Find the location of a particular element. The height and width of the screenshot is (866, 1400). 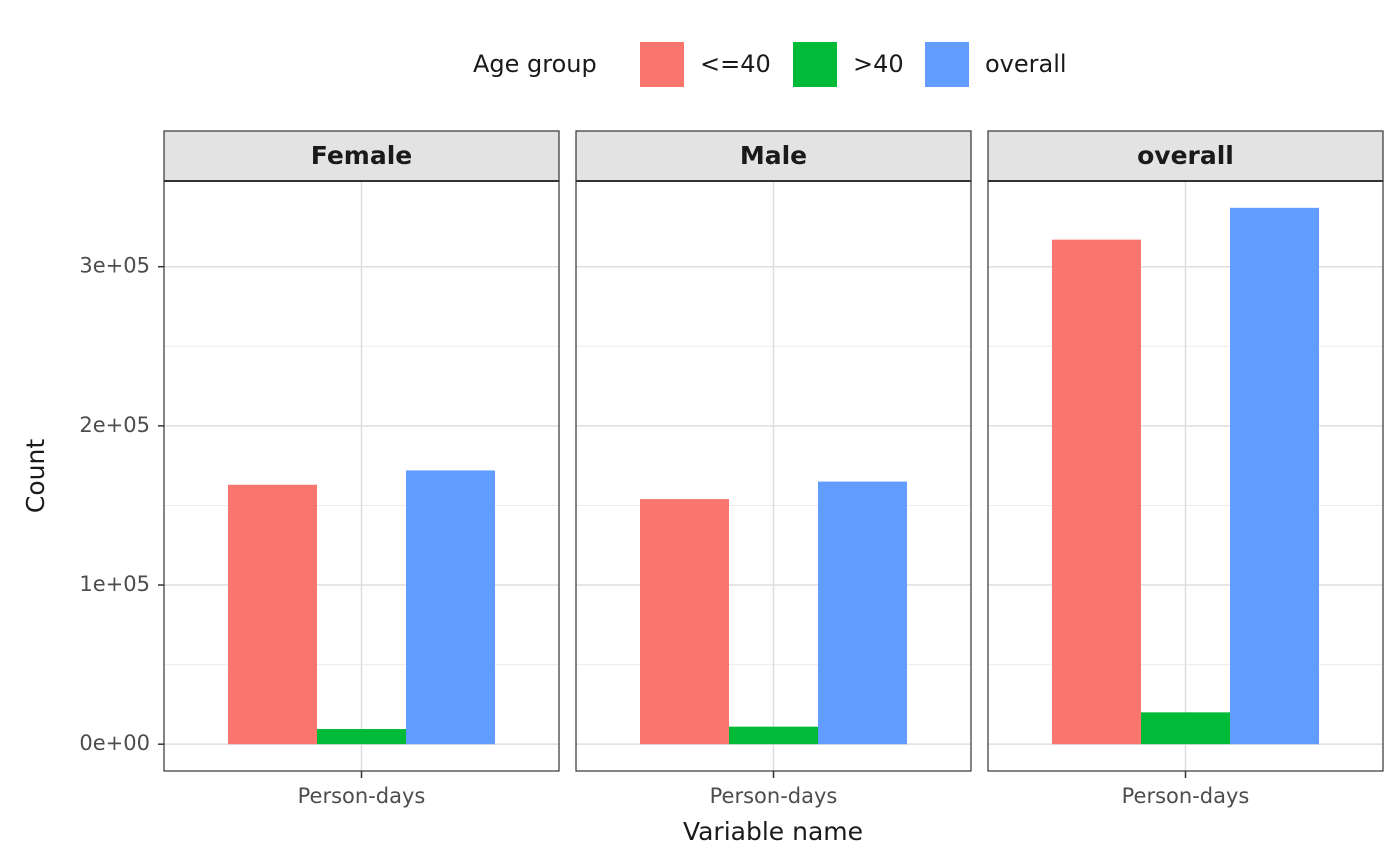

strip-label: Female is located at coordinates (361, 155).